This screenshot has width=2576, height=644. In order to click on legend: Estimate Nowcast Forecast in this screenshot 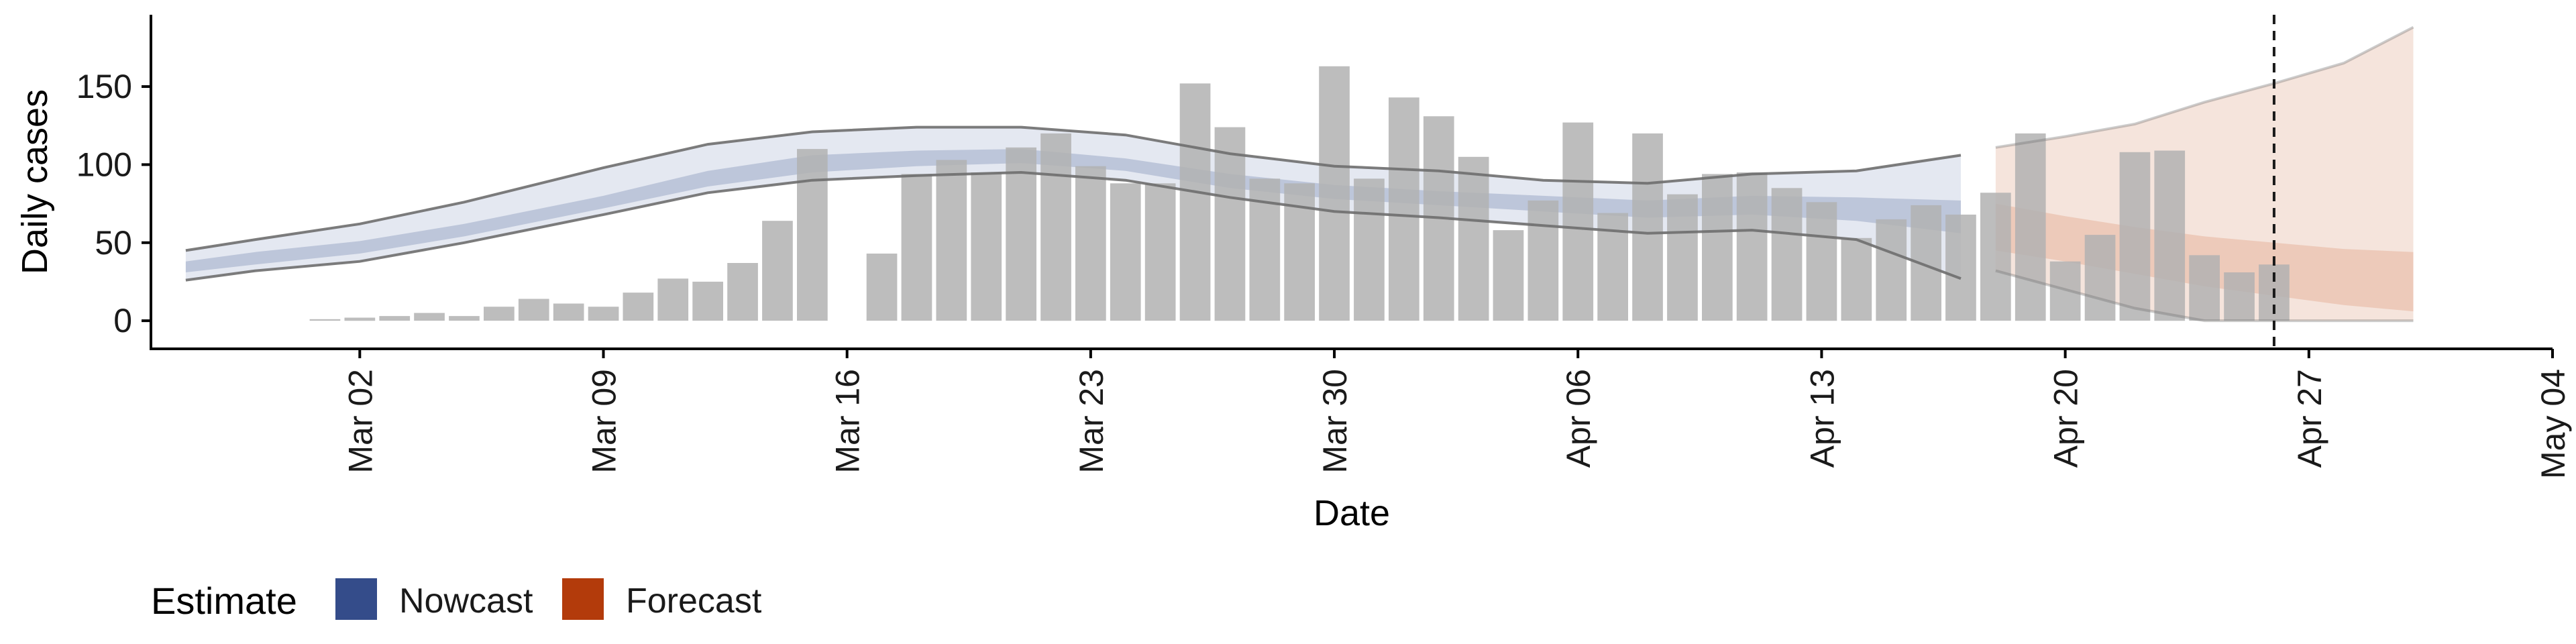, I will do `click(456, 600)`.